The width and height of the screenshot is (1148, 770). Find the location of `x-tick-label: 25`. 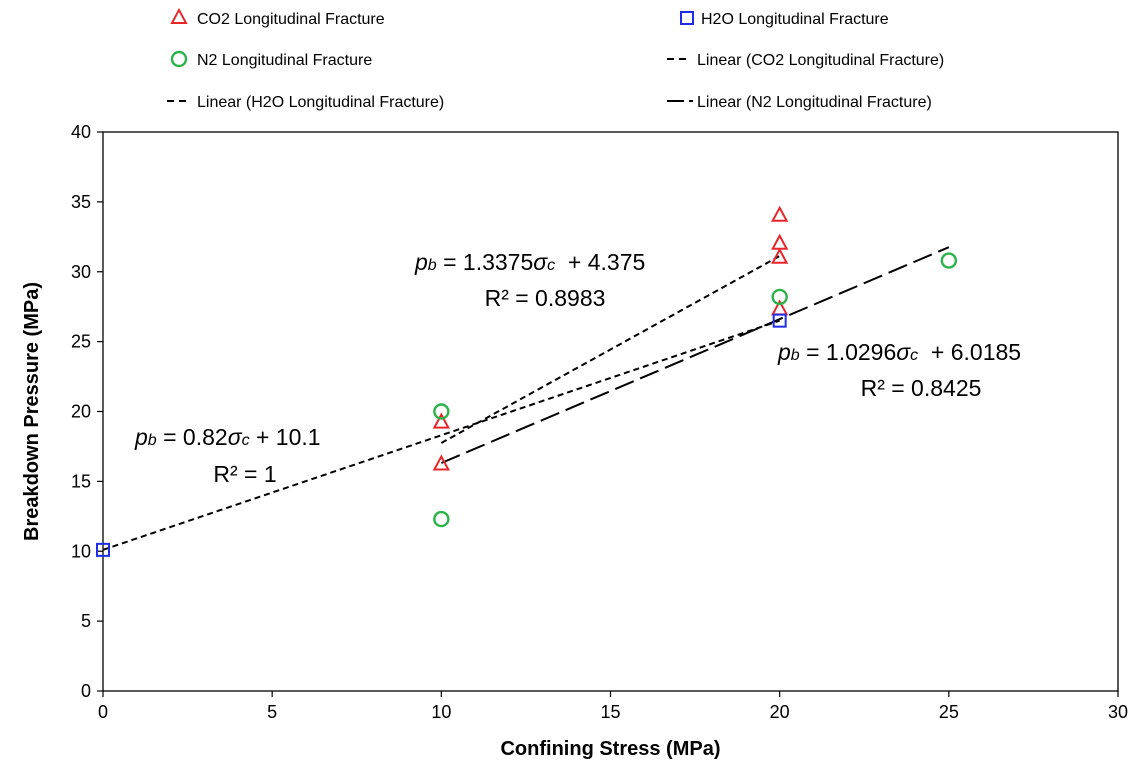

x-tick-label: 25 is located at coordinates (949, 712).